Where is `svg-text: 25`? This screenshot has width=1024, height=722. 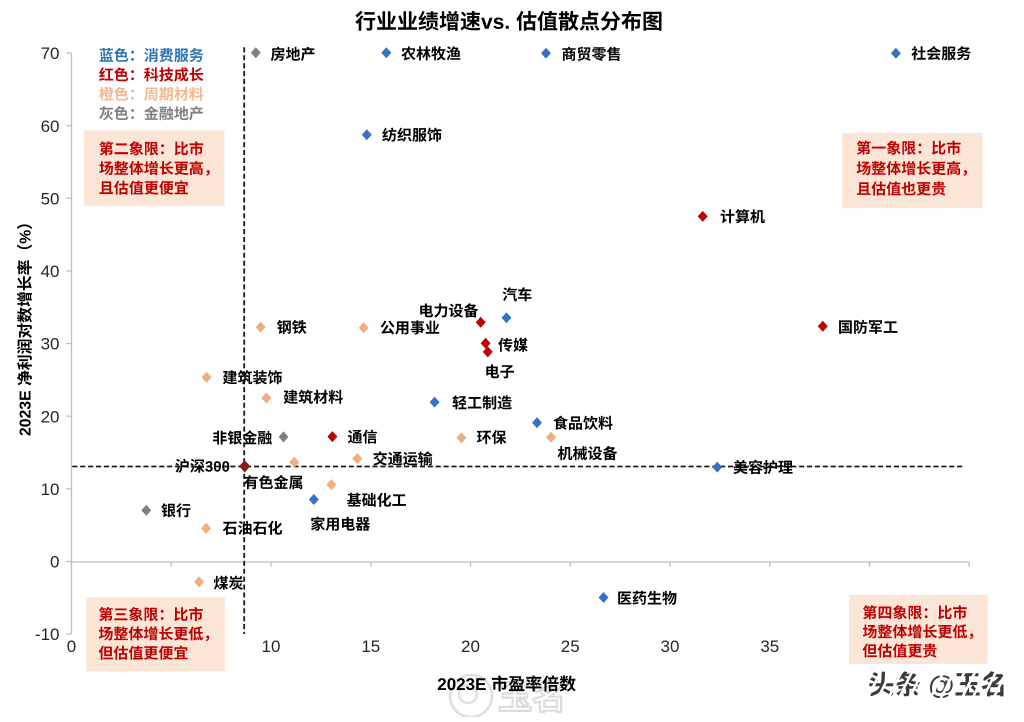
svg-text: 25 is located at coordinates (570, 646).